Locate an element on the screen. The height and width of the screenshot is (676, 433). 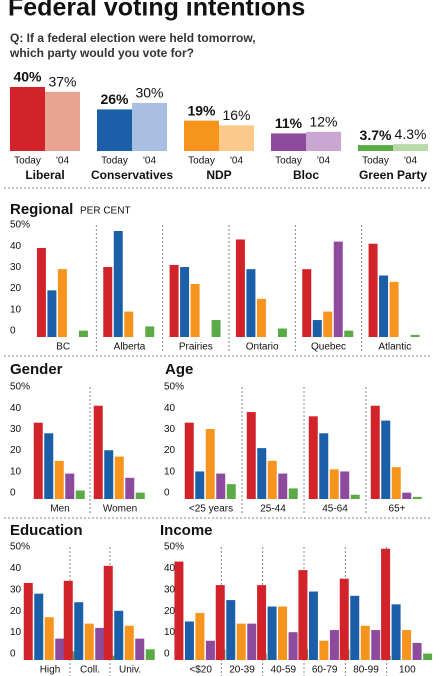
value-label: 4.3% is located at coordinates (411, 134).